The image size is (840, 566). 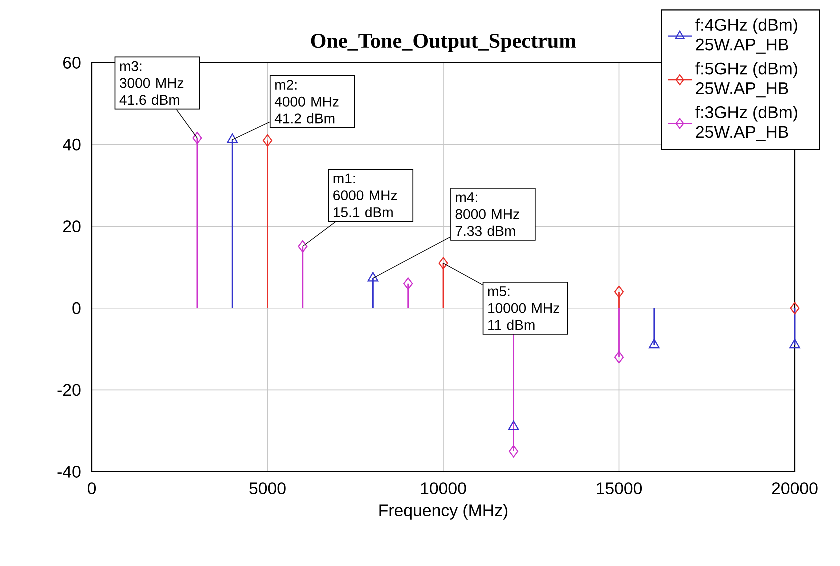 What do you see at coordinates (72, 63) in the screenshot?
I see `y-tick-label: 60` at bounding box center [72, 63].